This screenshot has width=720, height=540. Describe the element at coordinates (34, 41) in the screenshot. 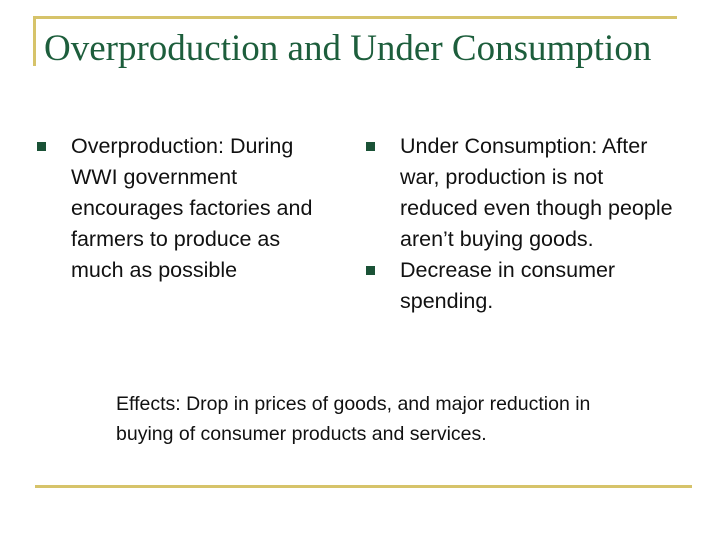

I see `left-rule` at that location.